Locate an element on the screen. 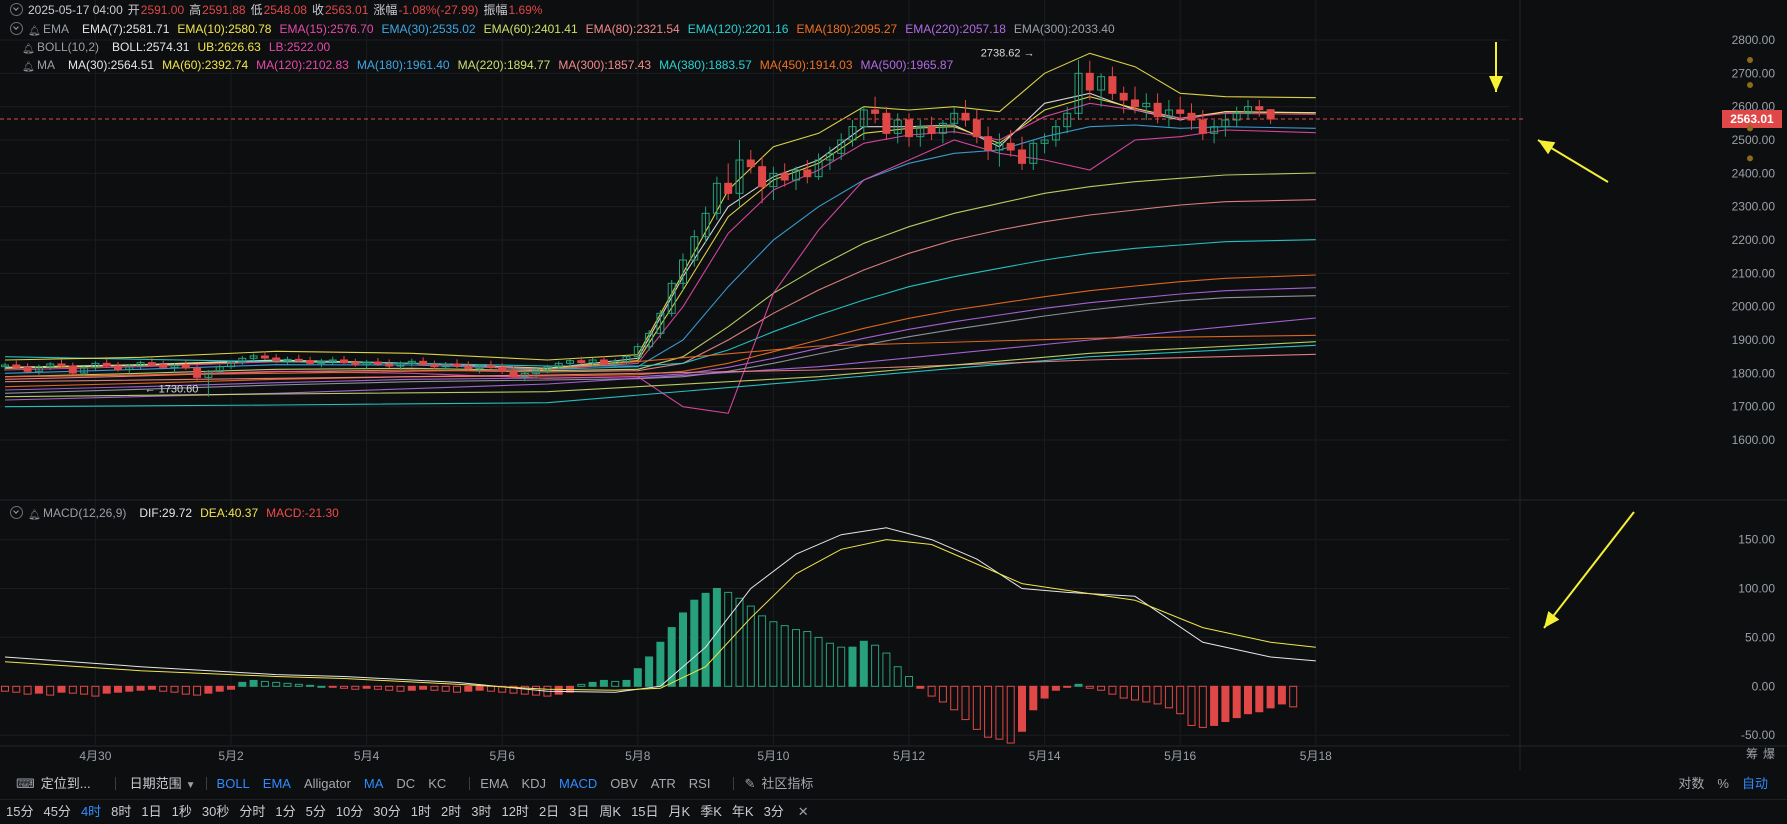  timeframe-12: 12时 is located at coordinates (515, 811).